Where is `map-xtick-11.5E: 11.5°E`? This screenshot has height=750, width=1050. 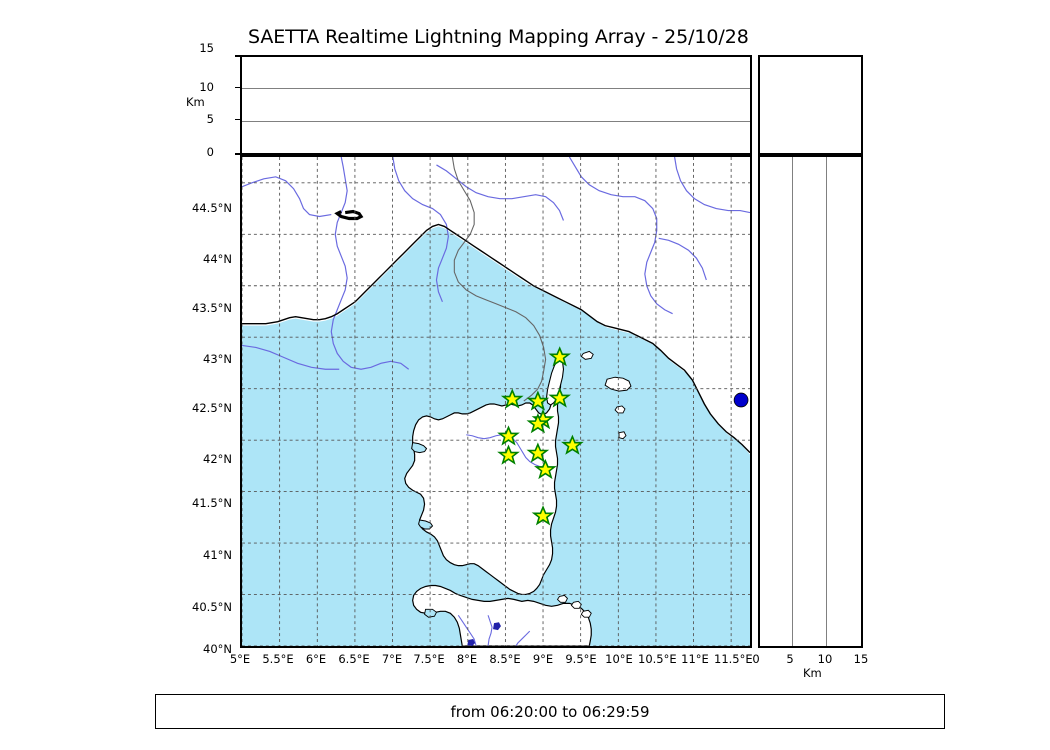
map-xtick-11.5E: 11.5°E is located at coordinates (733, 659).